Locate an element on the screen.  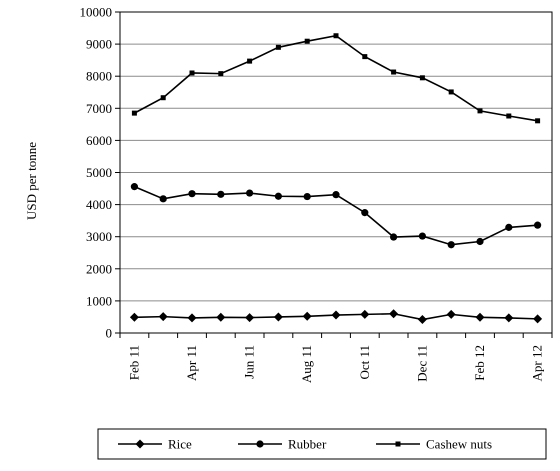
series-rubber is located at coordinates (336, 216).